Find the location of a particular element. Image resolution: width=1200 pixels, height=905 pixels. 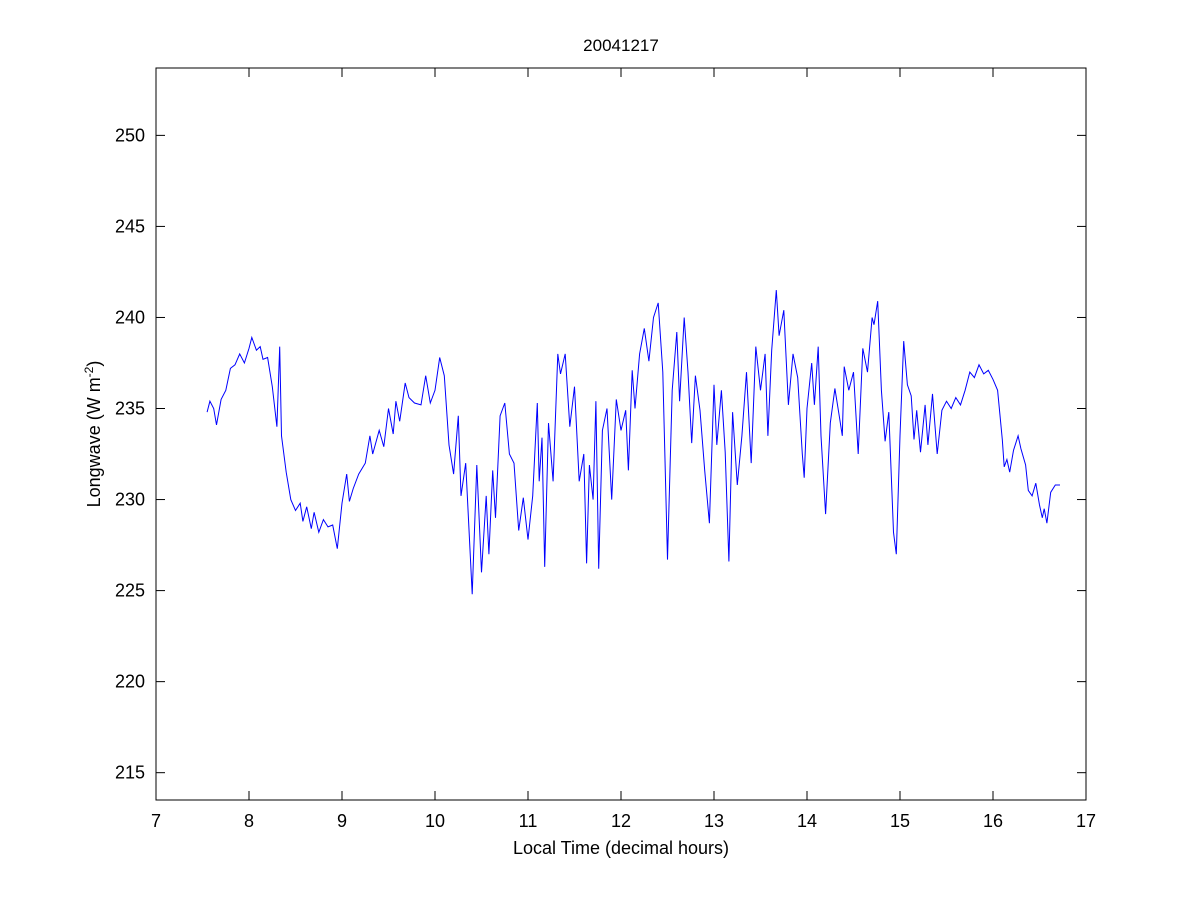

x-tick-label: 7 is located at coordinates (156, 821).